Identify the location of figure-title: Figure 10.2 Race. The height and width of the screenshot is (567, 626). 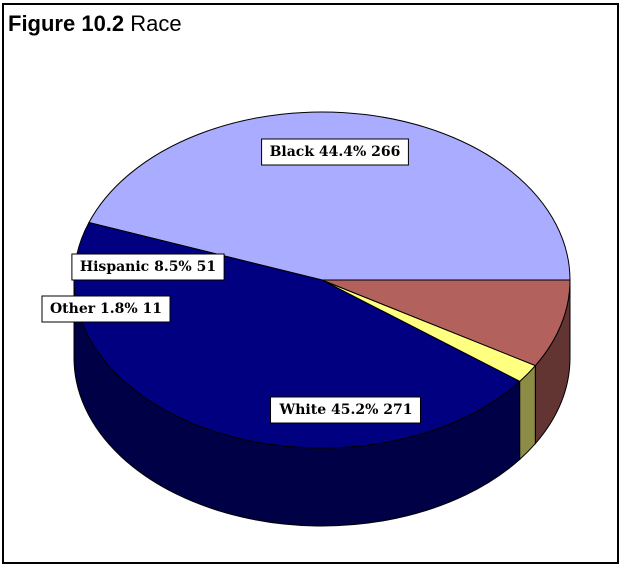
(95, 24).